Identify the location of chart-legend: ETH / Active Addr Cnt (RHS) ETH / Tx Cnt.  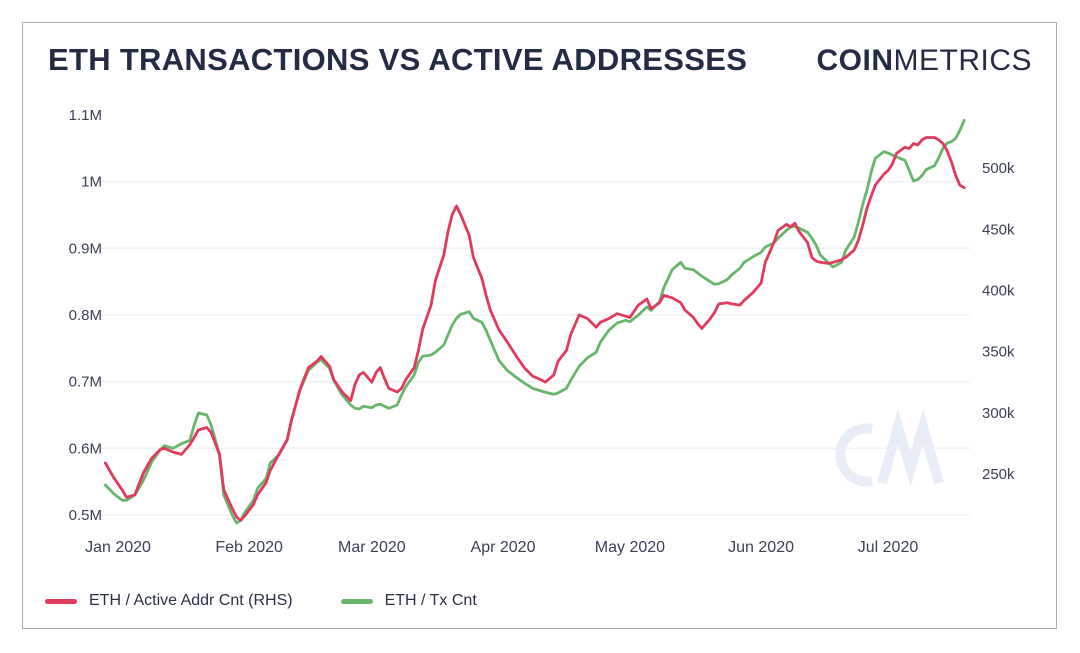
(261, 601).